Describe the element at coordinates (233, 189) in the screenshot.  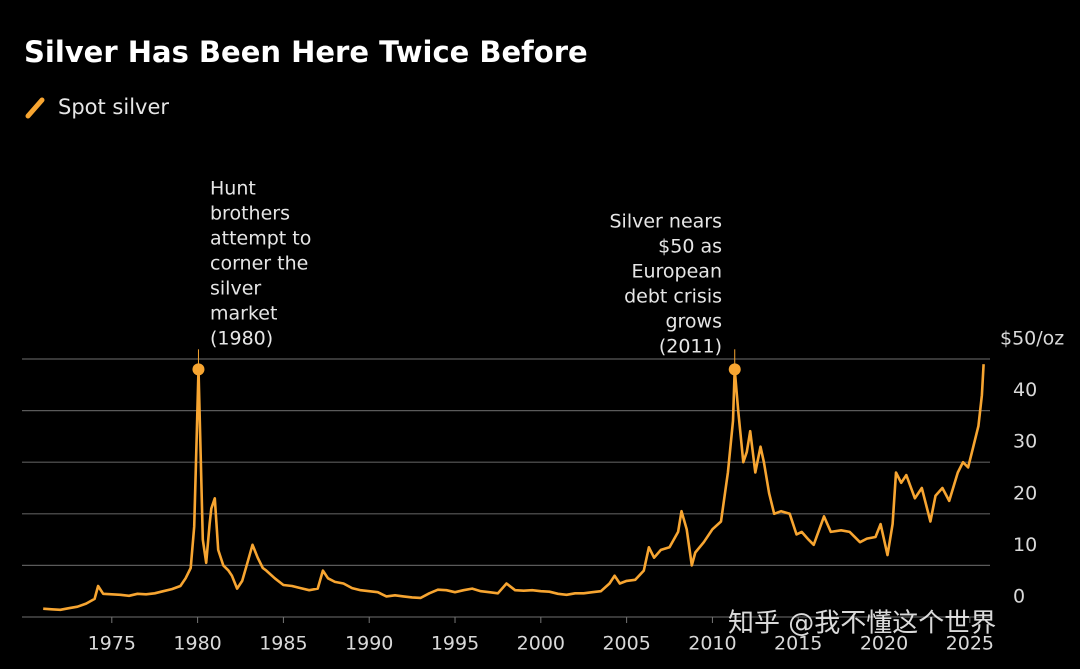
I see `annotation-line: Hunt` at that location.